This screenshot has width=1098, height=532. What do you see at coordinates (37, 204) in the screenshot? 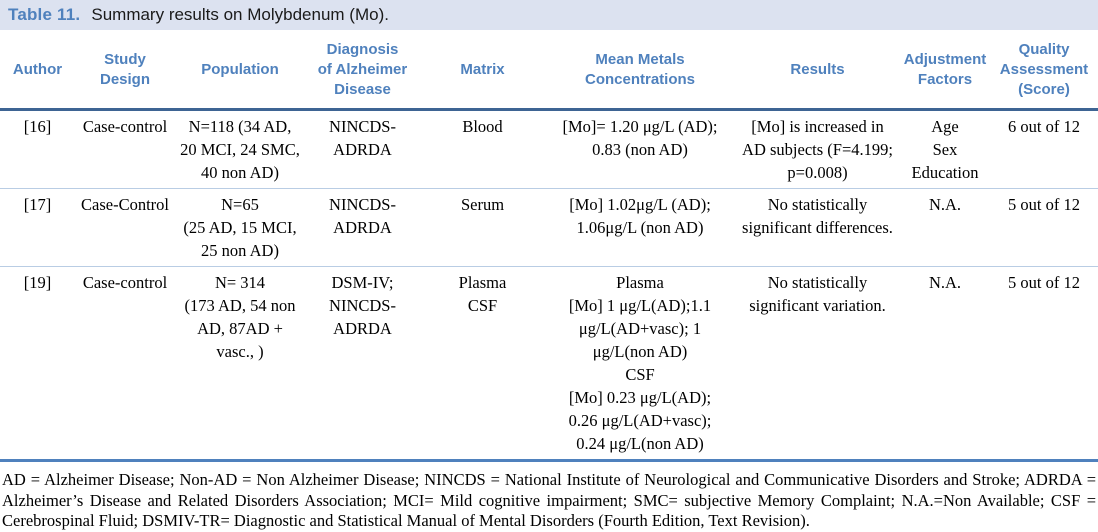
I see `cell-author: [17]` at bounding box center [37, 204].